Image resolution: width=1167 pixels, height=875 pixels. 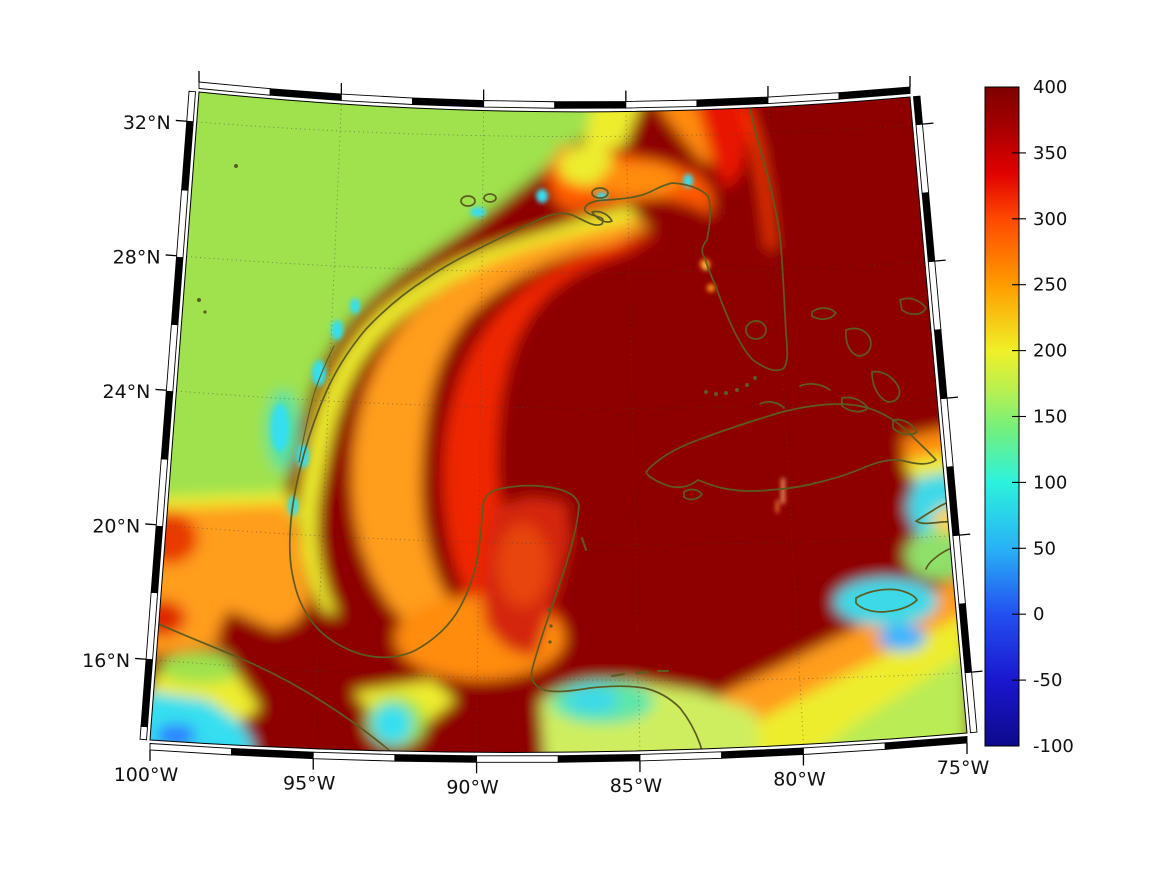 What do you see at coordinates (756, 330) in the screenshot?
I see `lake-okeechobee` at bounding box center [756, 330].